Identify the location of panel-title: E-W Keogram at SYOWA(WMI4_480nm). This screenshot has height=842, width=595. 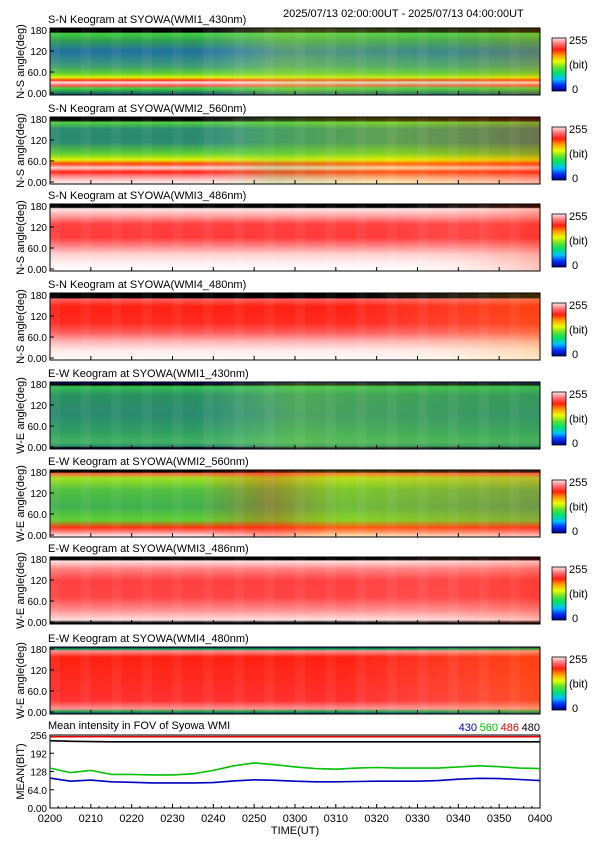
(148, 639).